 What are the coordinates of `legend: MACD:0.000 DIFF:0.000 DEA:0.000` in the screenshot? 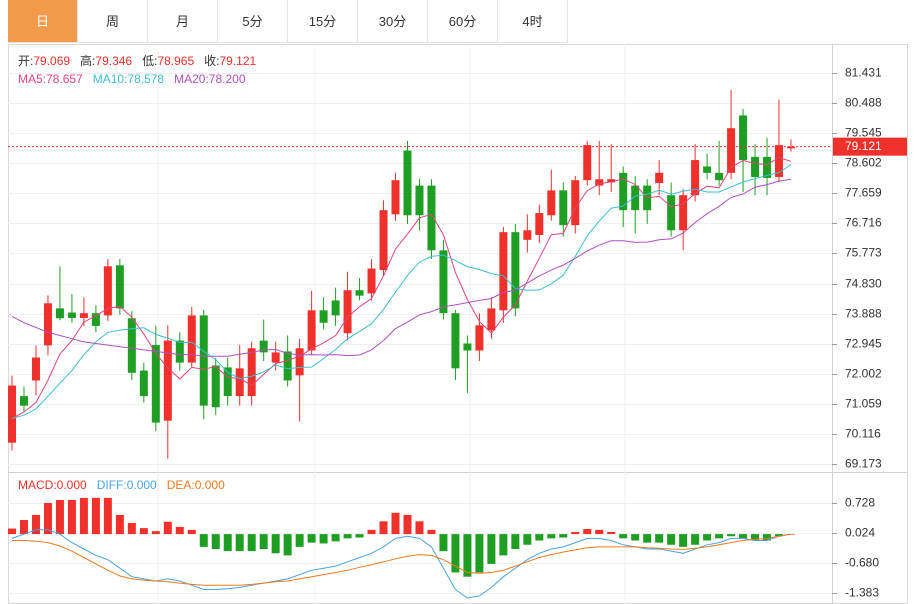 It's located at (121, 485).